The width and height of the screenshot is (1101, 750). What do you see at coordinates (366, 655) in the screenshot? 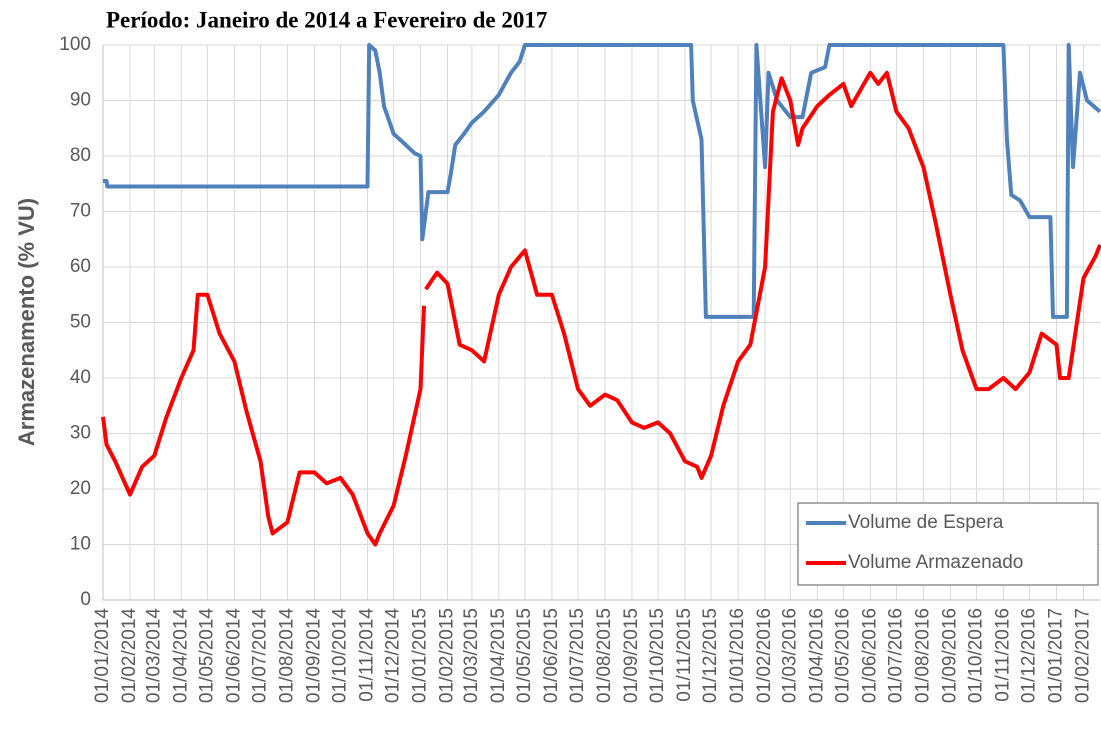
I see `x-tick-label: 01/11/2014` at bounding box center [366, 655].